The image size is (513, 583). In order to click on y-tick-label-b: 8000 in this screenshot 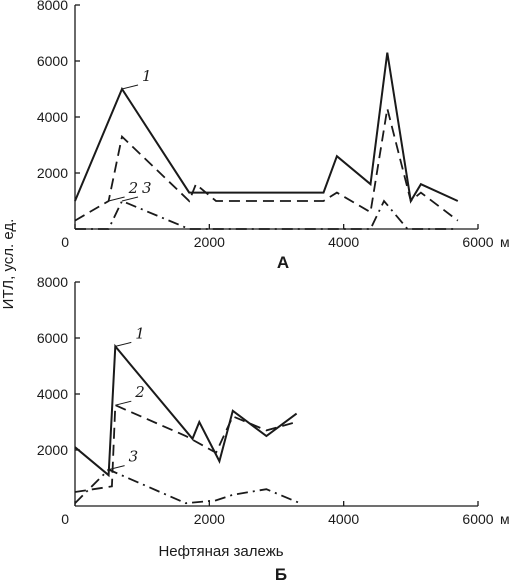, I will do `click(52, 282)`.